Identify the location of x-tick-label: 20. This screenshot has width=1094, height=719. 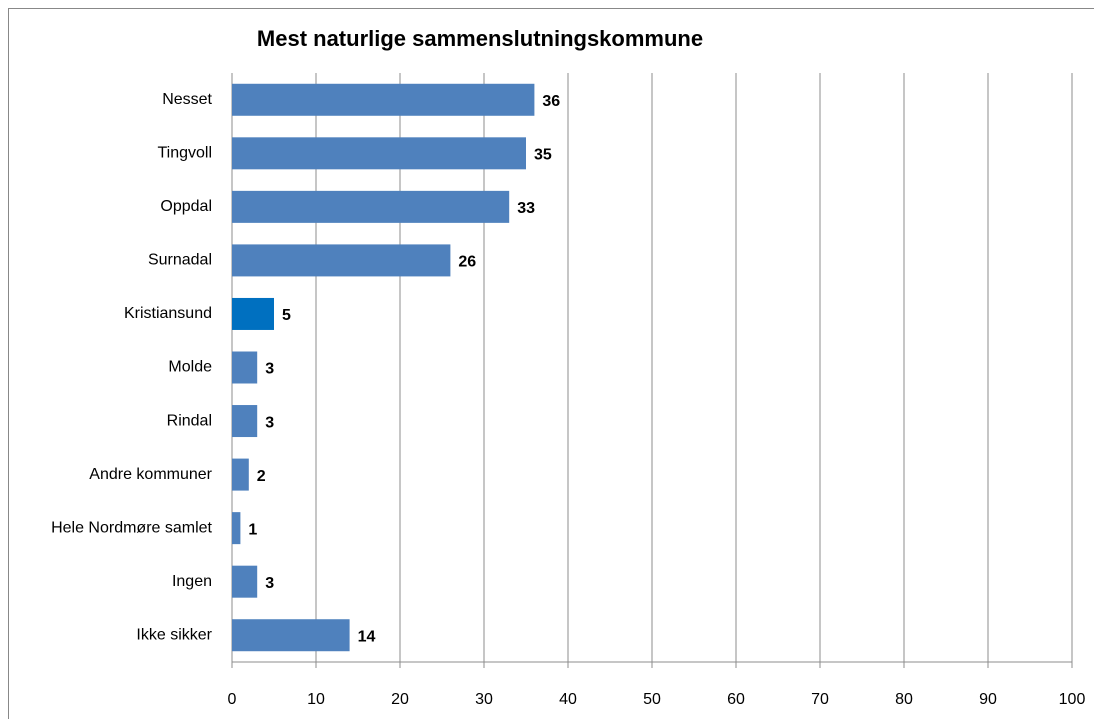
(400, 699).